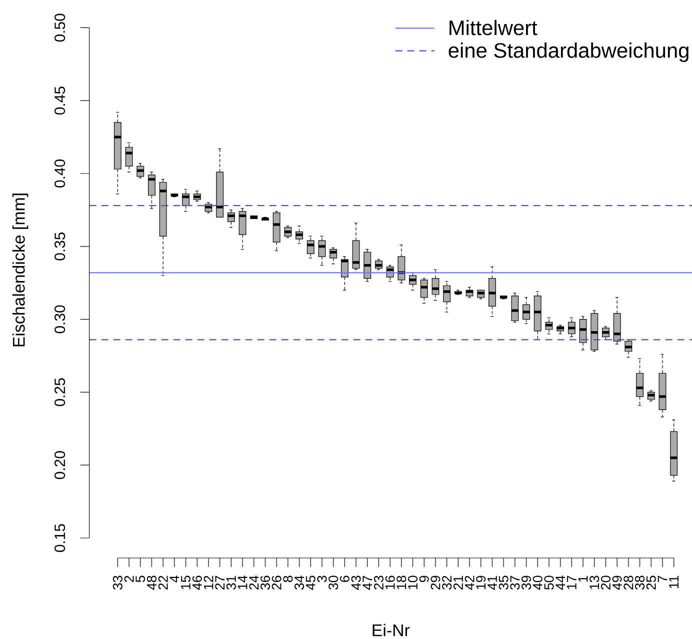  I want to click on x-tick-label: 22, so click(163, 583).